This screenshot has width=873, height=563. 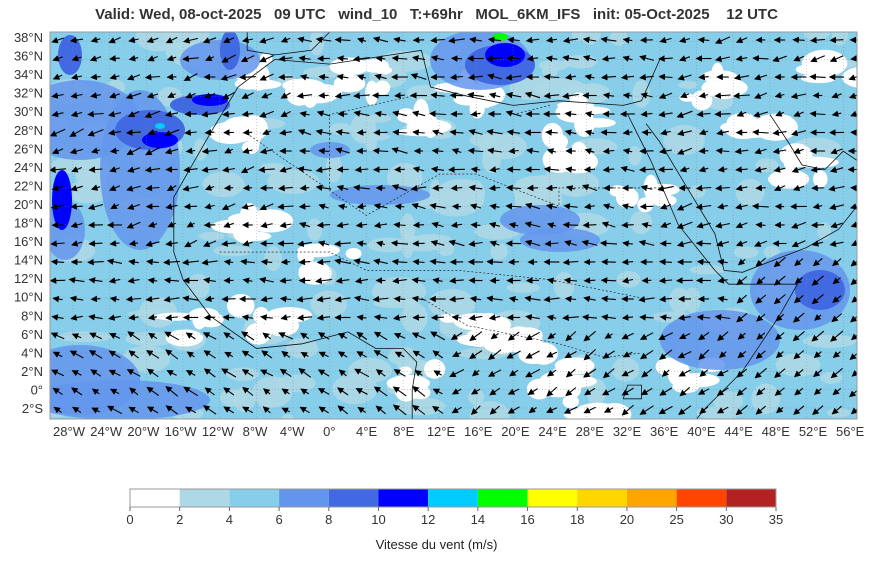 What do you see at coordinates (676, 519) in the screenshot?
I see `colorbar-tick-label: 25` at bounding box center [676, 519].